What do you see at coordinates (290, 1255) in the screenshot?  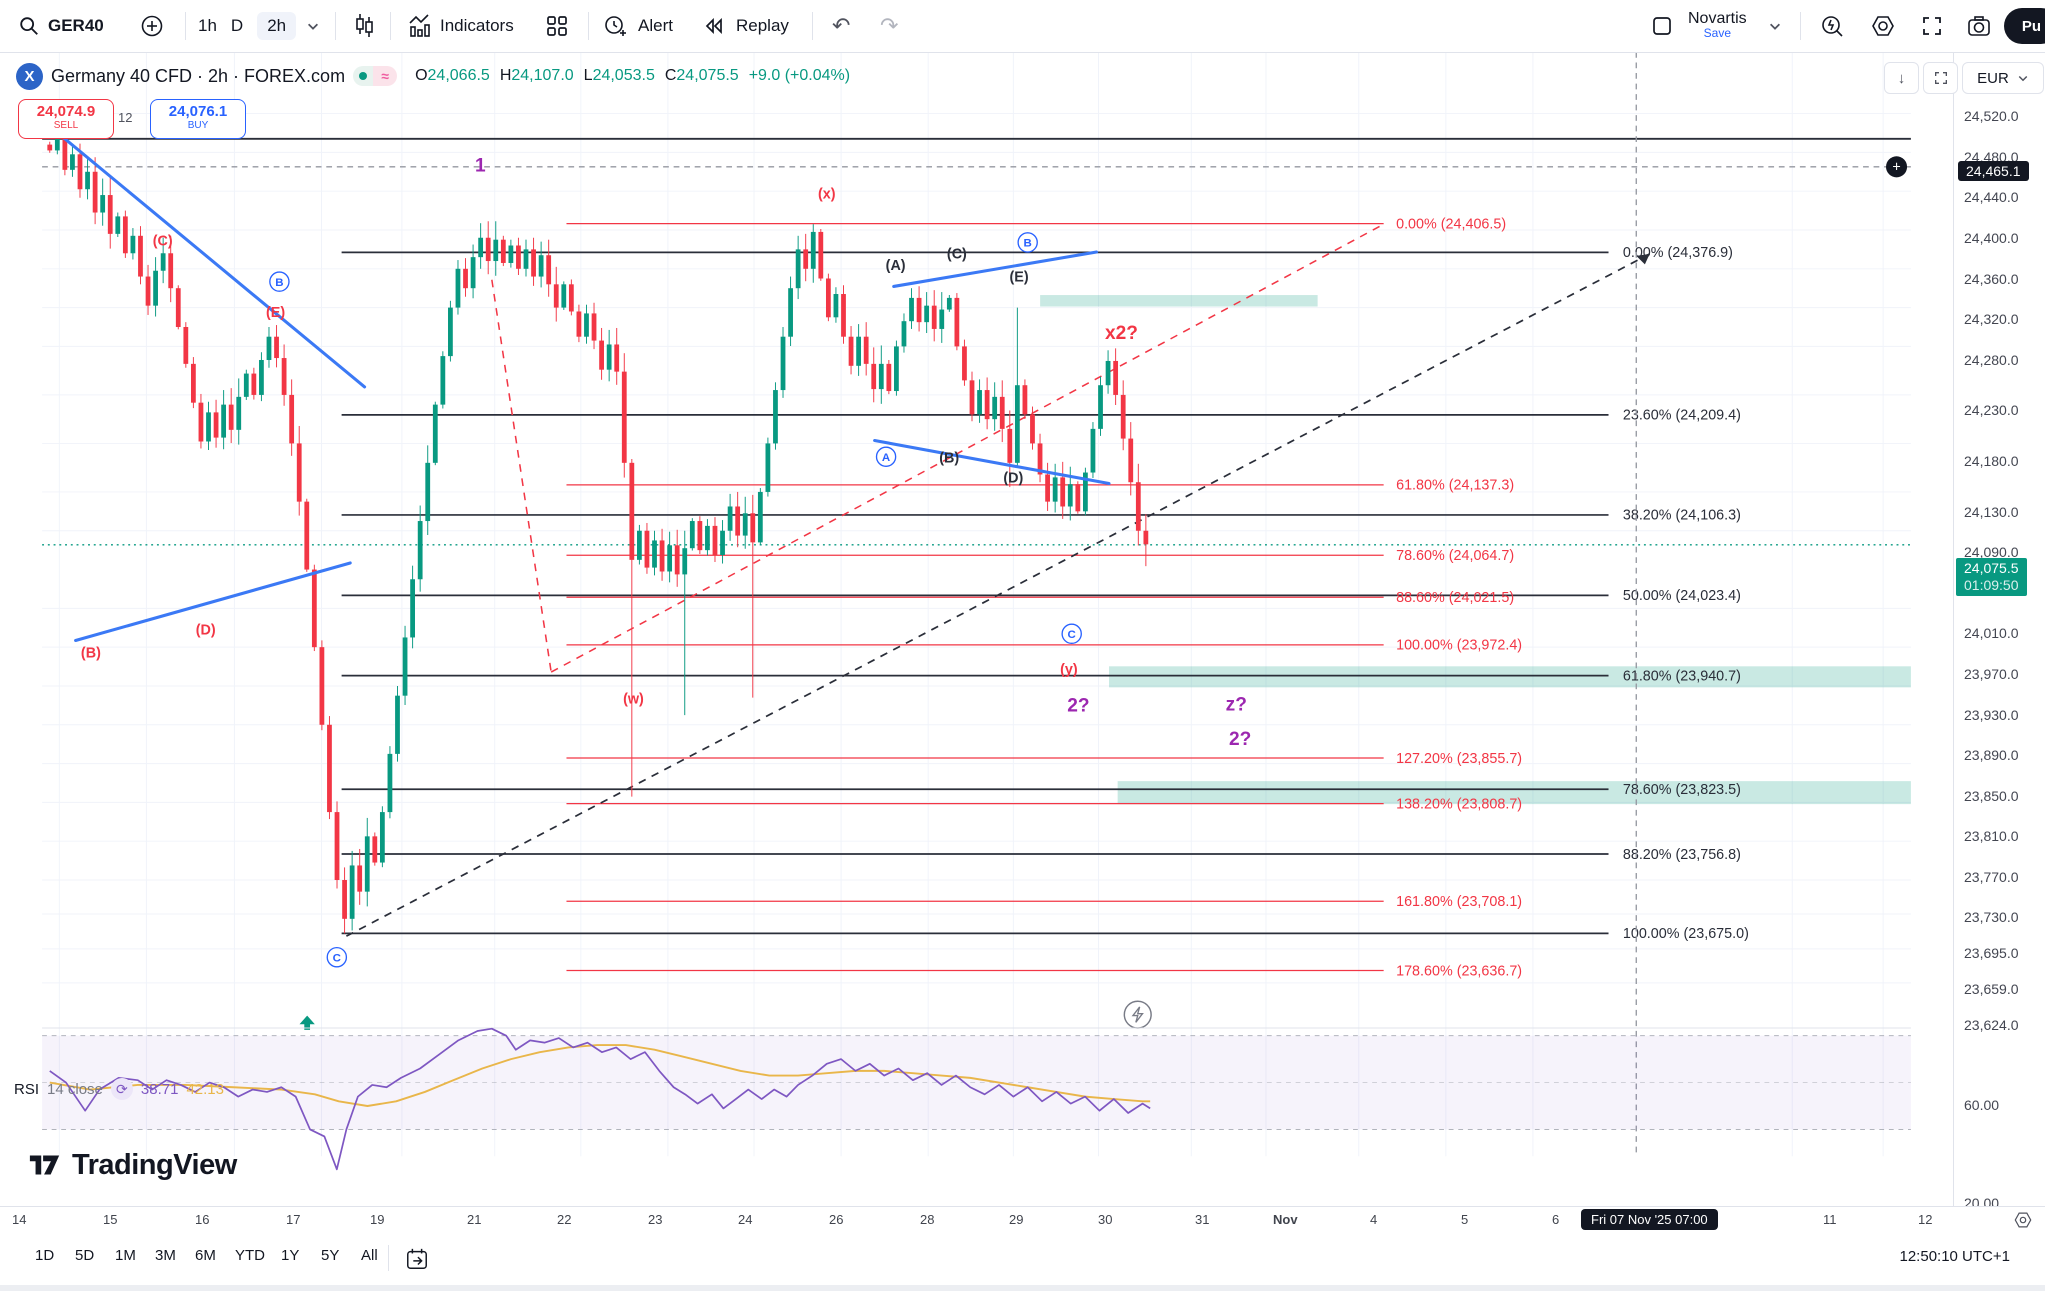 I see `range-1Y: 1Y` at bounding box center [290, 1255].